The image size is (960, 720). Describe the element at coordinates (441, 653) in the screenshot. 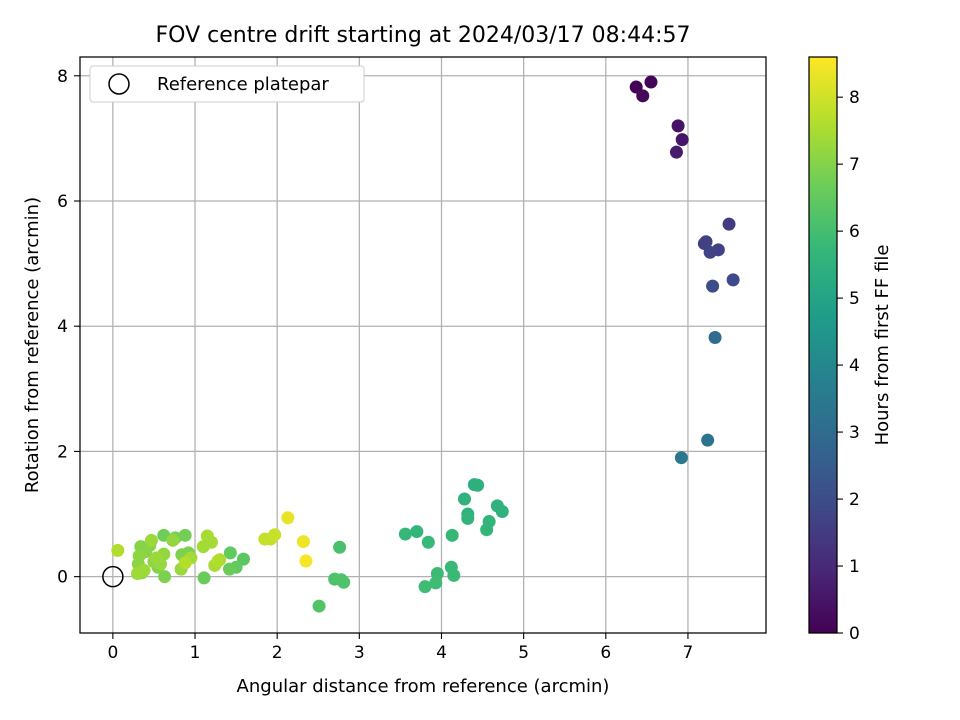

I see `x-tick-label: 4` at that location.